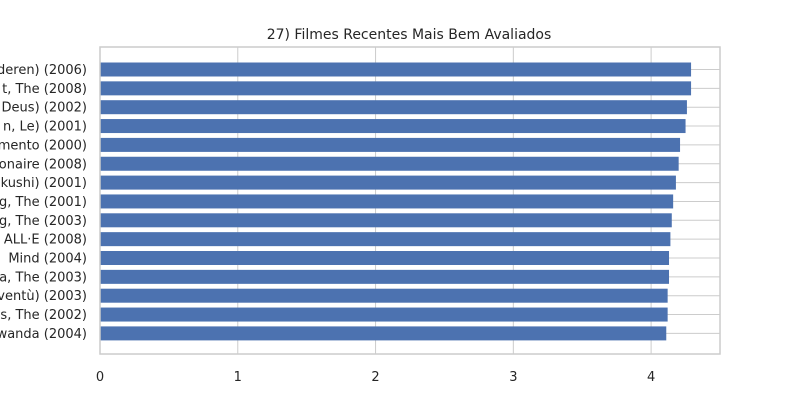  What do you see at coordinates (43, 221) in the screenshot?
I see `y-tick-label: g, The (2003)` at bounding box center [43, 221].